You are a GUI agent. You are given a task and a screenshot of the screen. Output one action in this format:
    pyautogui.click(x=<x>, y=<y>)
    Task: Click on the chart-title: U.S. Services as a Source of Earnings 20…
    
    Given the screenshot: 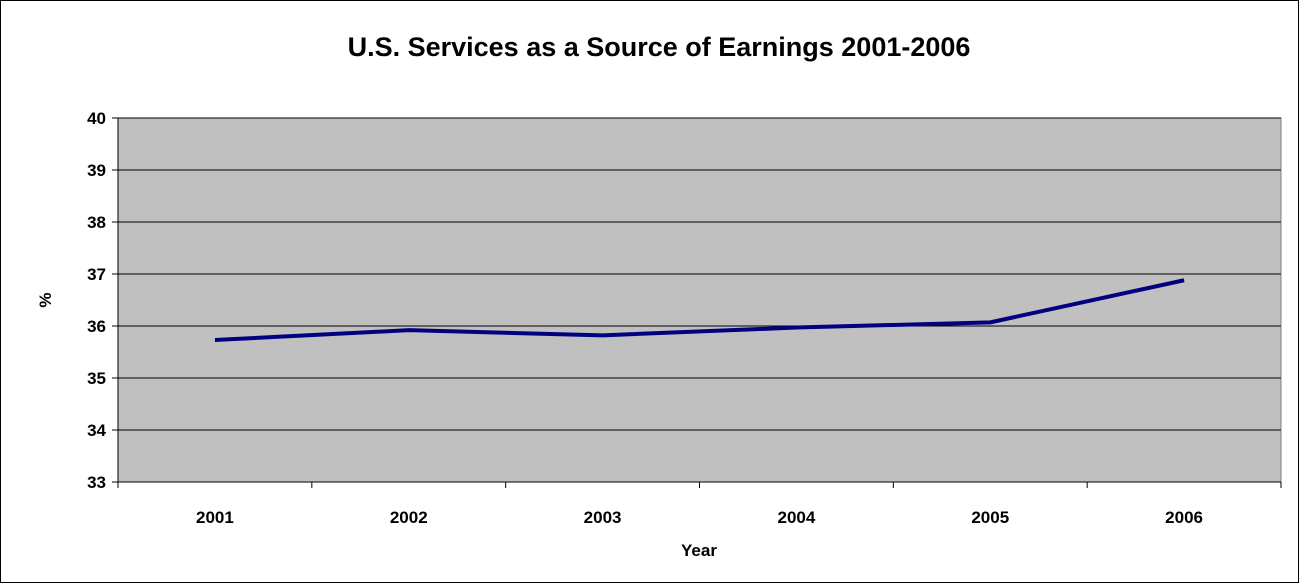 What is the action you would take?
    pyautogui.click(x=659, y=47)
    